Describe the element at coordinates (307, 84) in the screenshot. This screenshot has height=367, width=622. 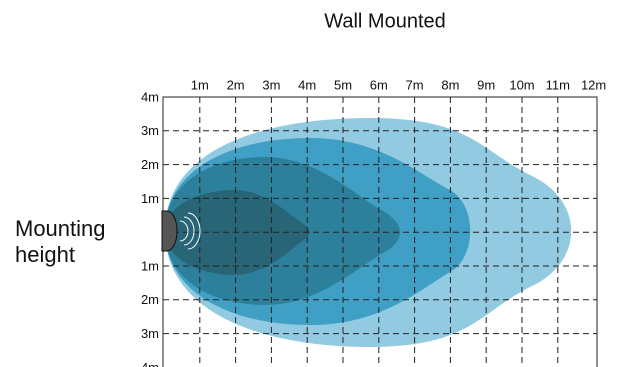
I see `top-axis-label: 4m` at that location.